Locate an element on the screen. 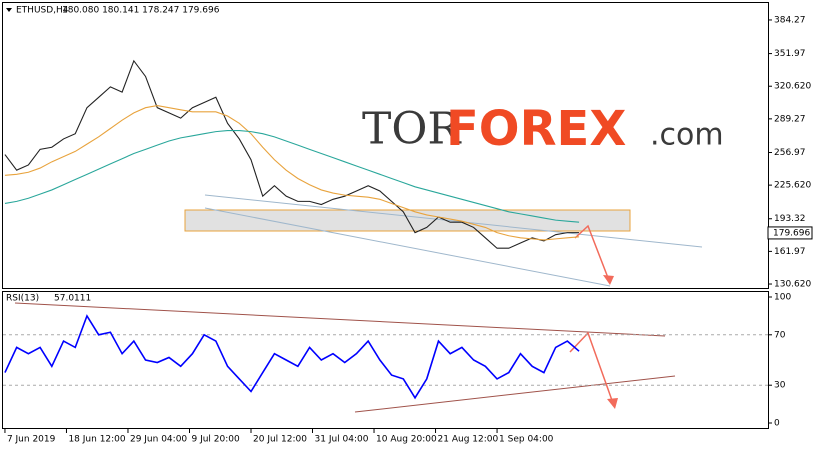  y-tick-label: 225.620 is located at coordinates (792, 186).